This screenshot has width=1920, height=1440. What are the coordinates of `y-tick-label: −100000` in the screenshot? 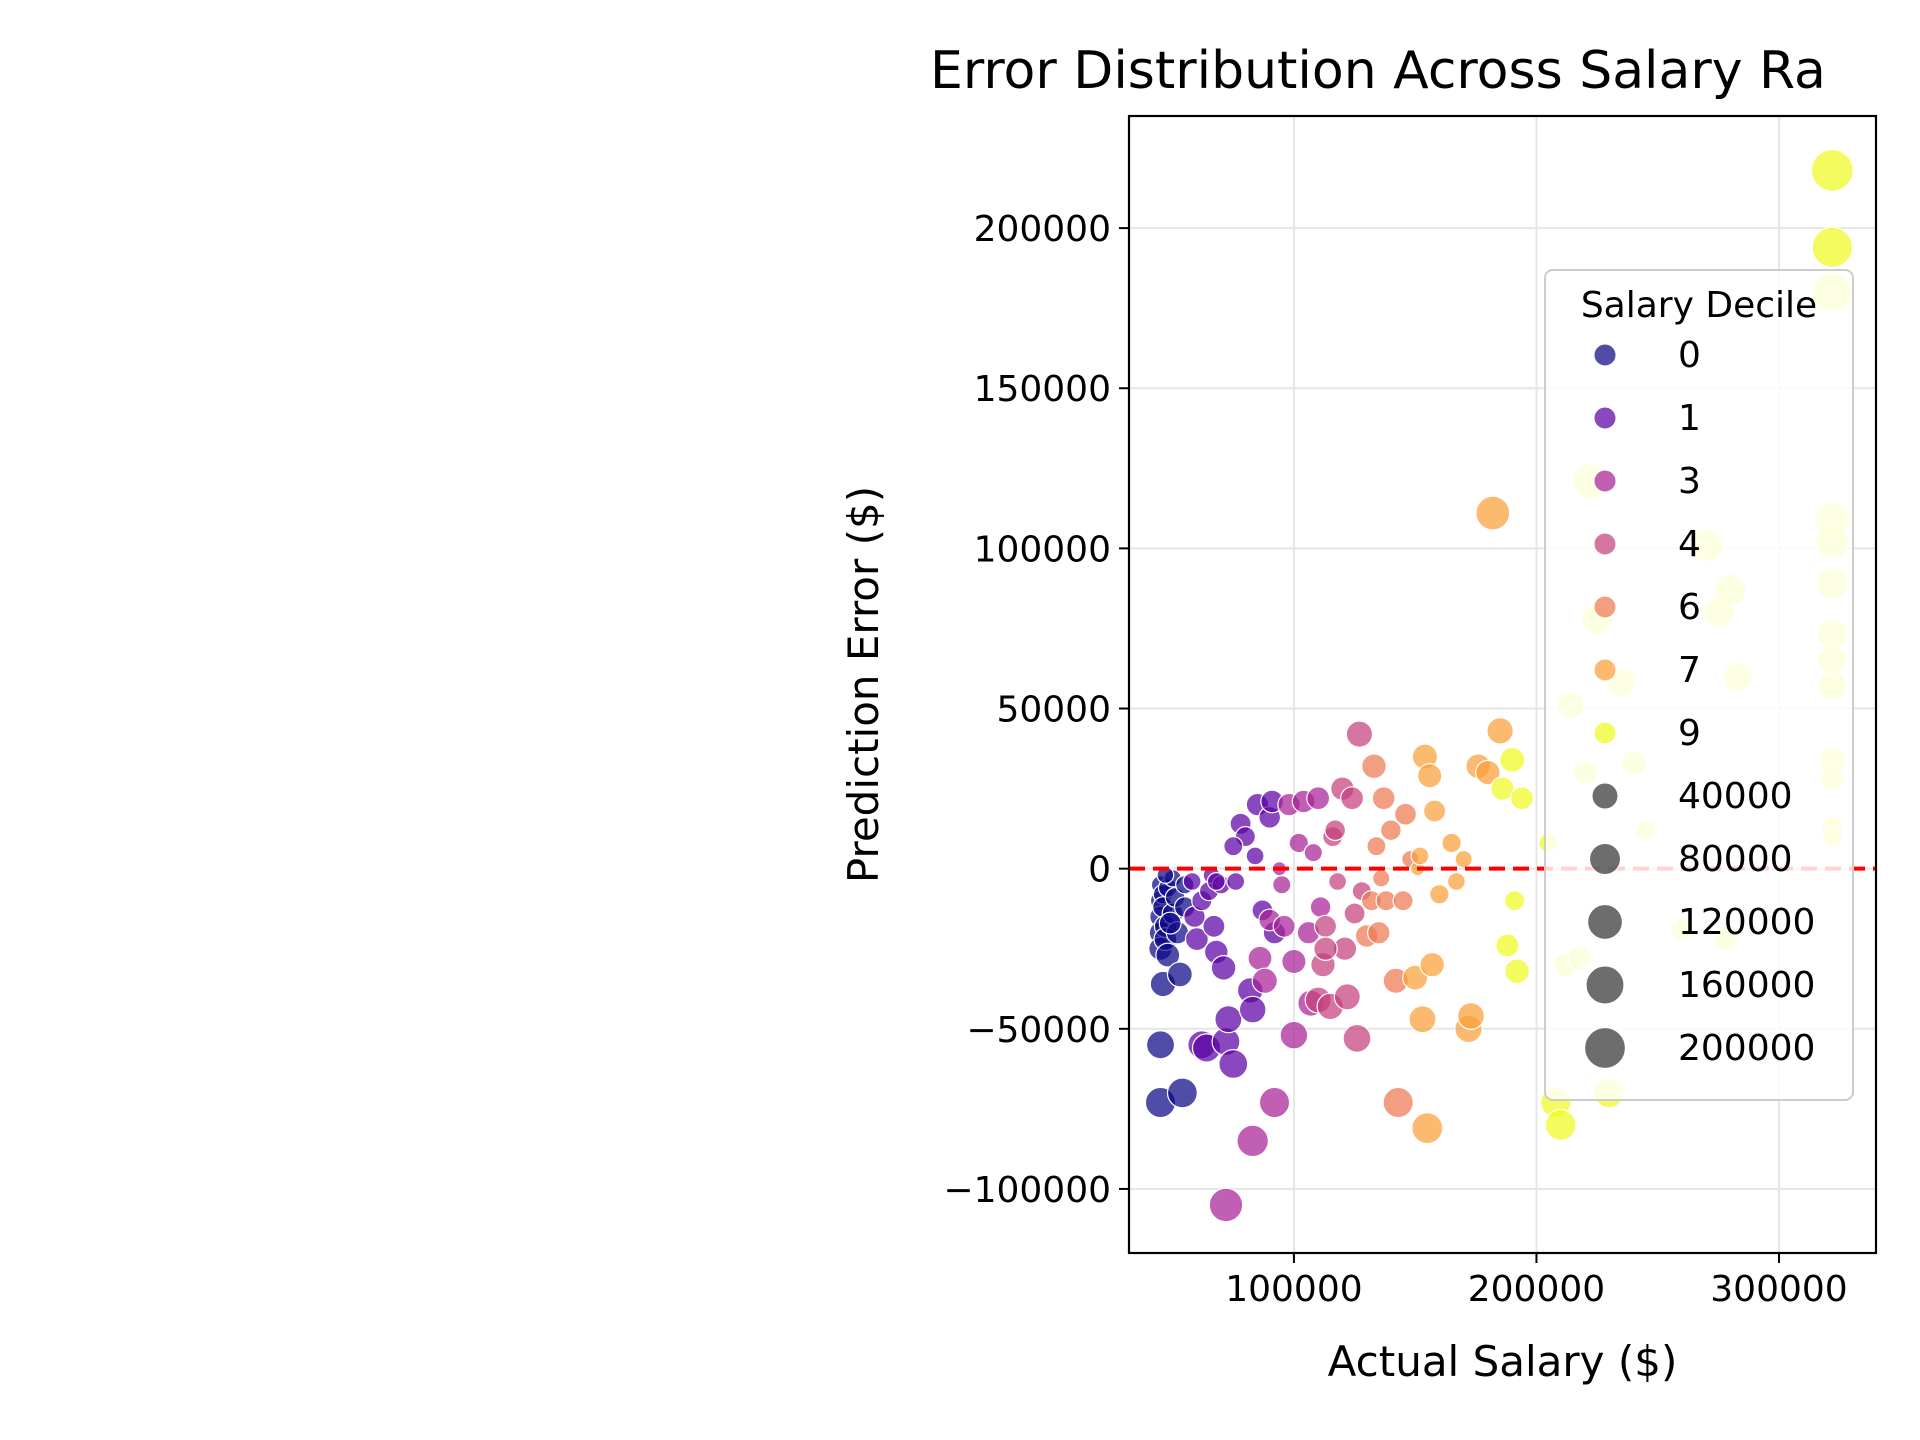 It's located at (1027, 1190).